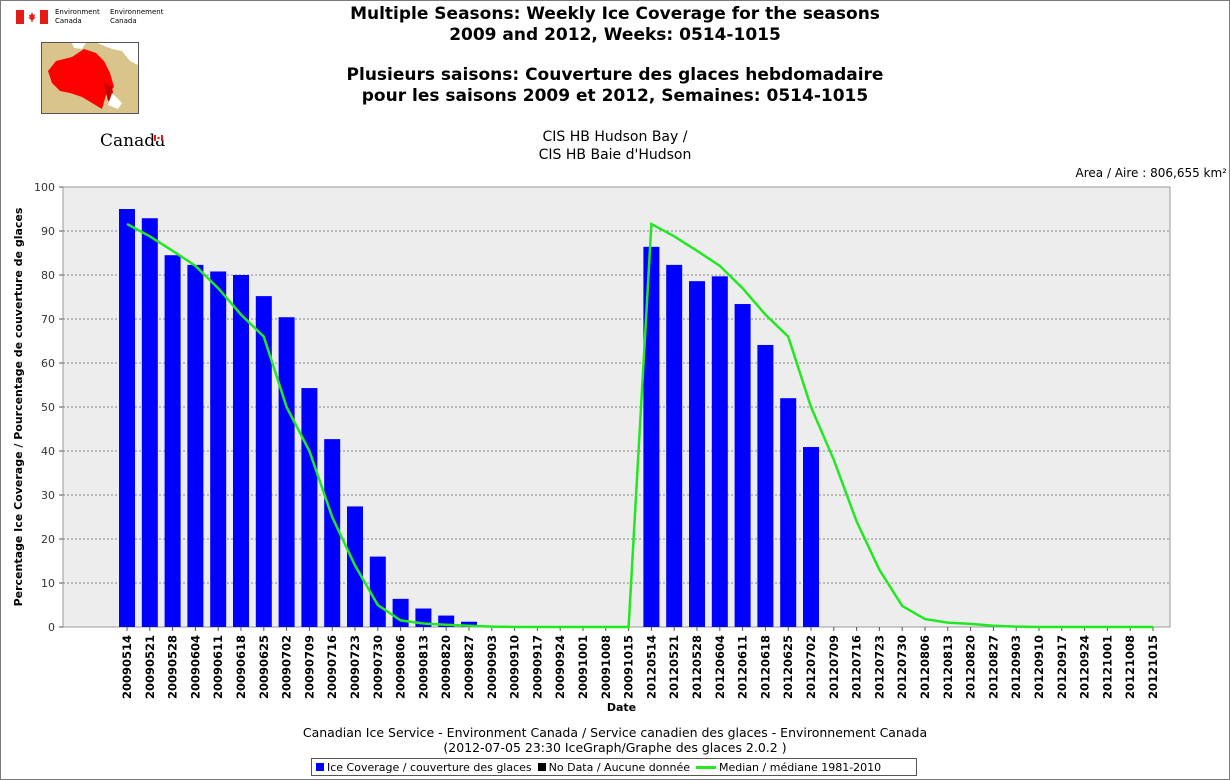 The height and width of the screenshot is (780, 1230). I want to click on x-axis-label: Date, so click(621, 707).